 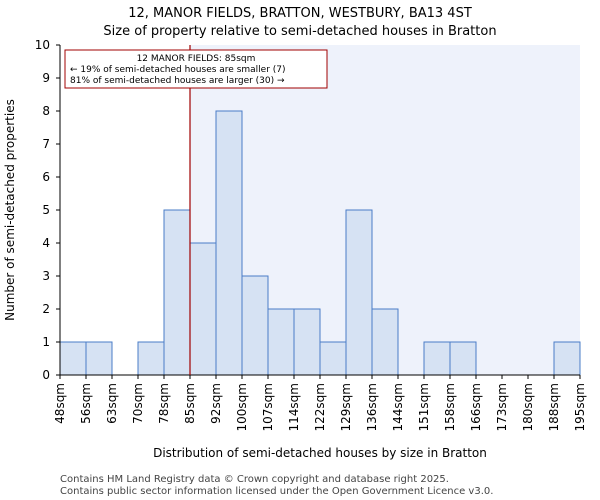 What do you see at coordinates (196, 59) in the screenshot?
I see `annotation-title: 12 MANOR FIELDS: 85sqm` at bounding box center [196, 59].